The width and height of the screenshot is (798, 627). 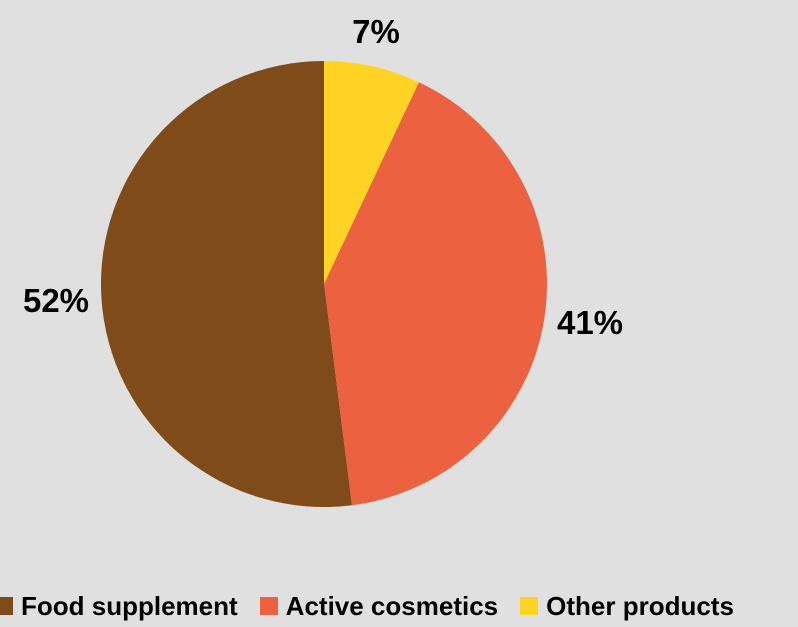 I want to click on data-label-active-cosmetics: 41%, so click(x=590, y=322).